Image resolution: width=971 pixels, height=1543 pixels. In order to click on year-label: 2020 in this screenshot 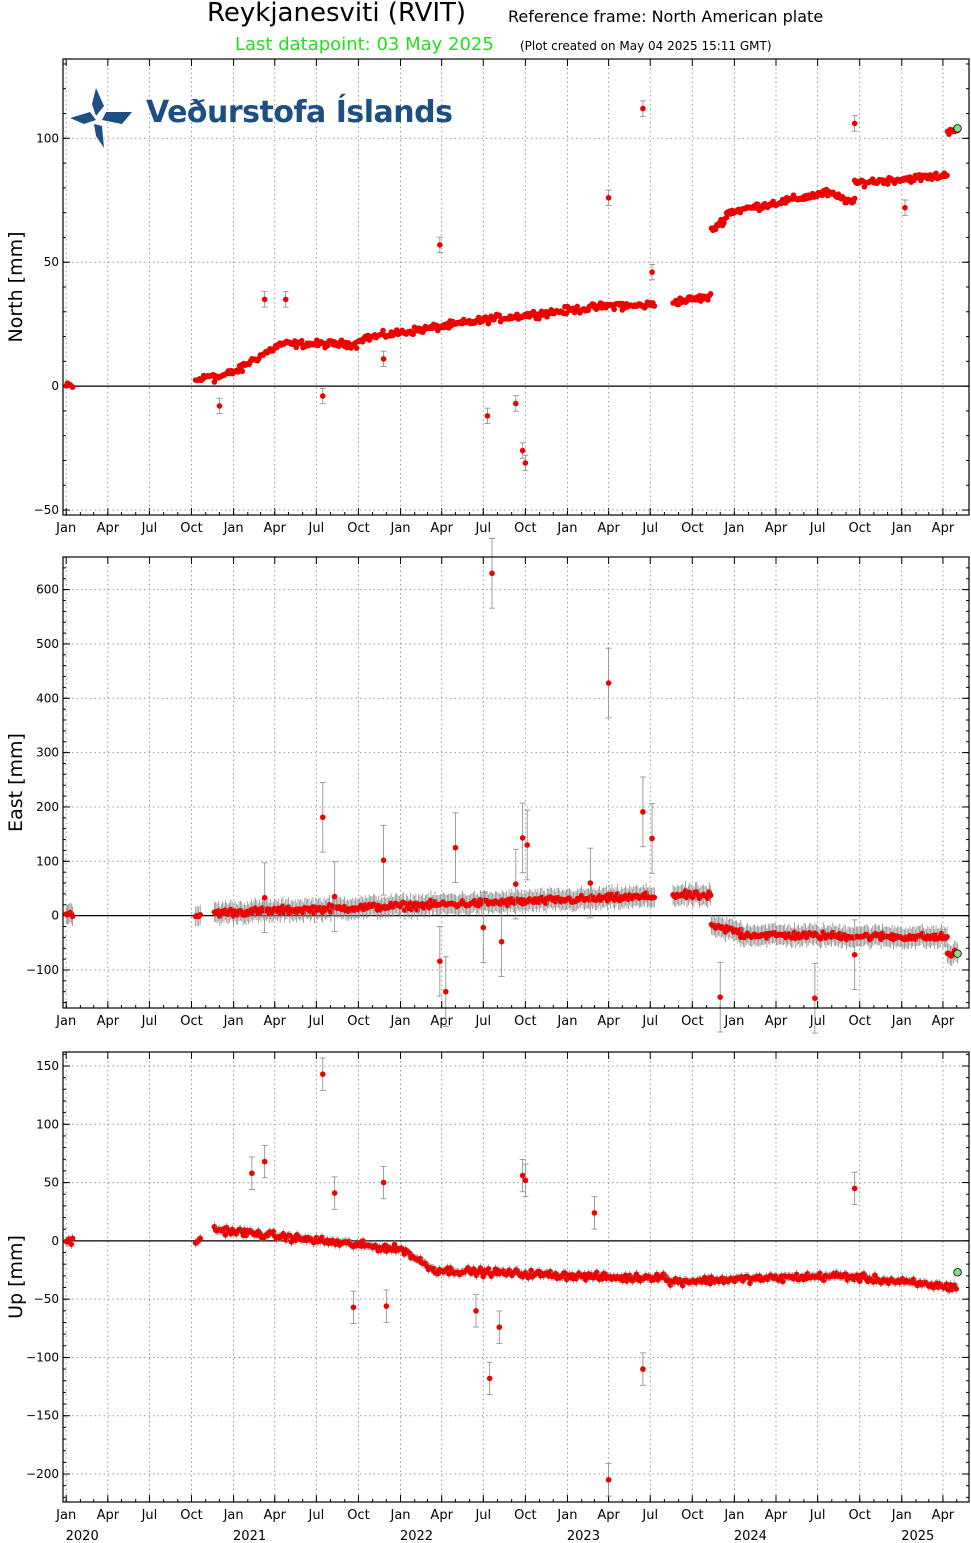, I will do `click(82, 1536)`.